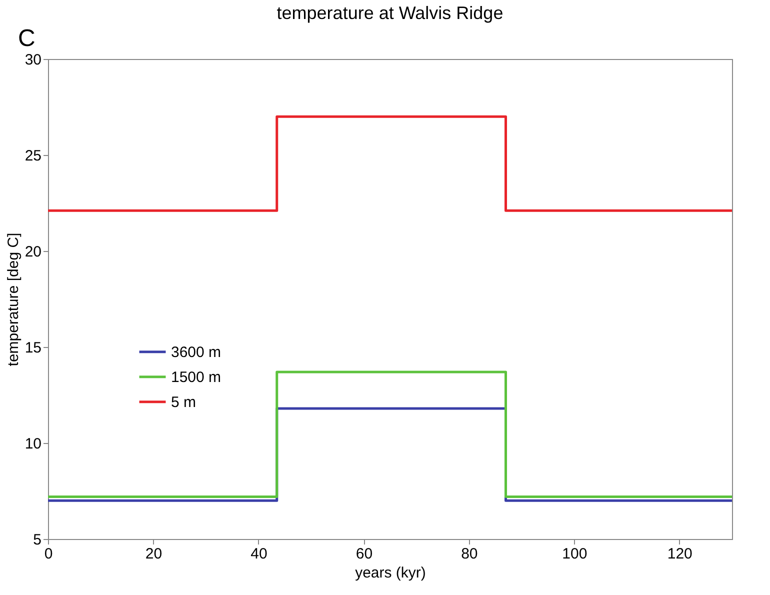 The image size is (770, 595). I want to click on x-tick-label: 80, so click(469, 554).